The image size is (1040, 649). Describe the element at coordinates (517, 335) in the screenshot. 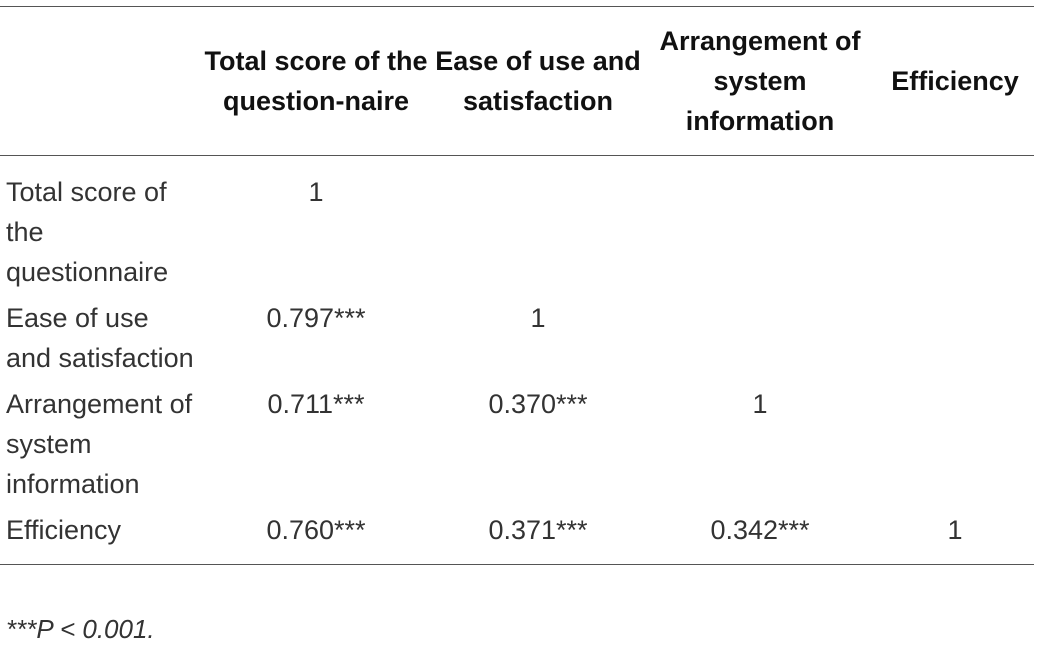

I see `table-row: Ease of use and satisfaction 0.797*** 1` at that location.